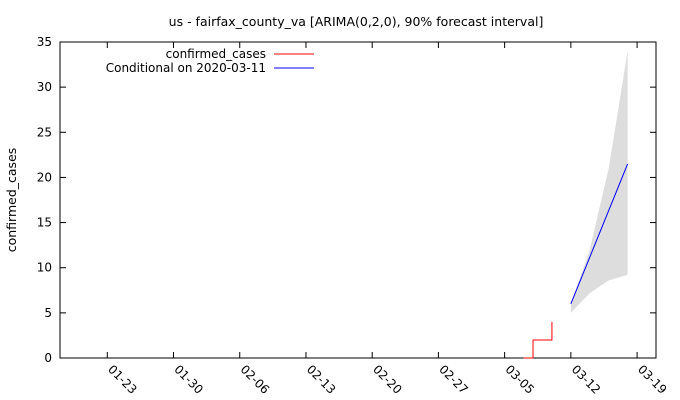  I want to click on x-tick-label: 02-20, so click(387, 379).